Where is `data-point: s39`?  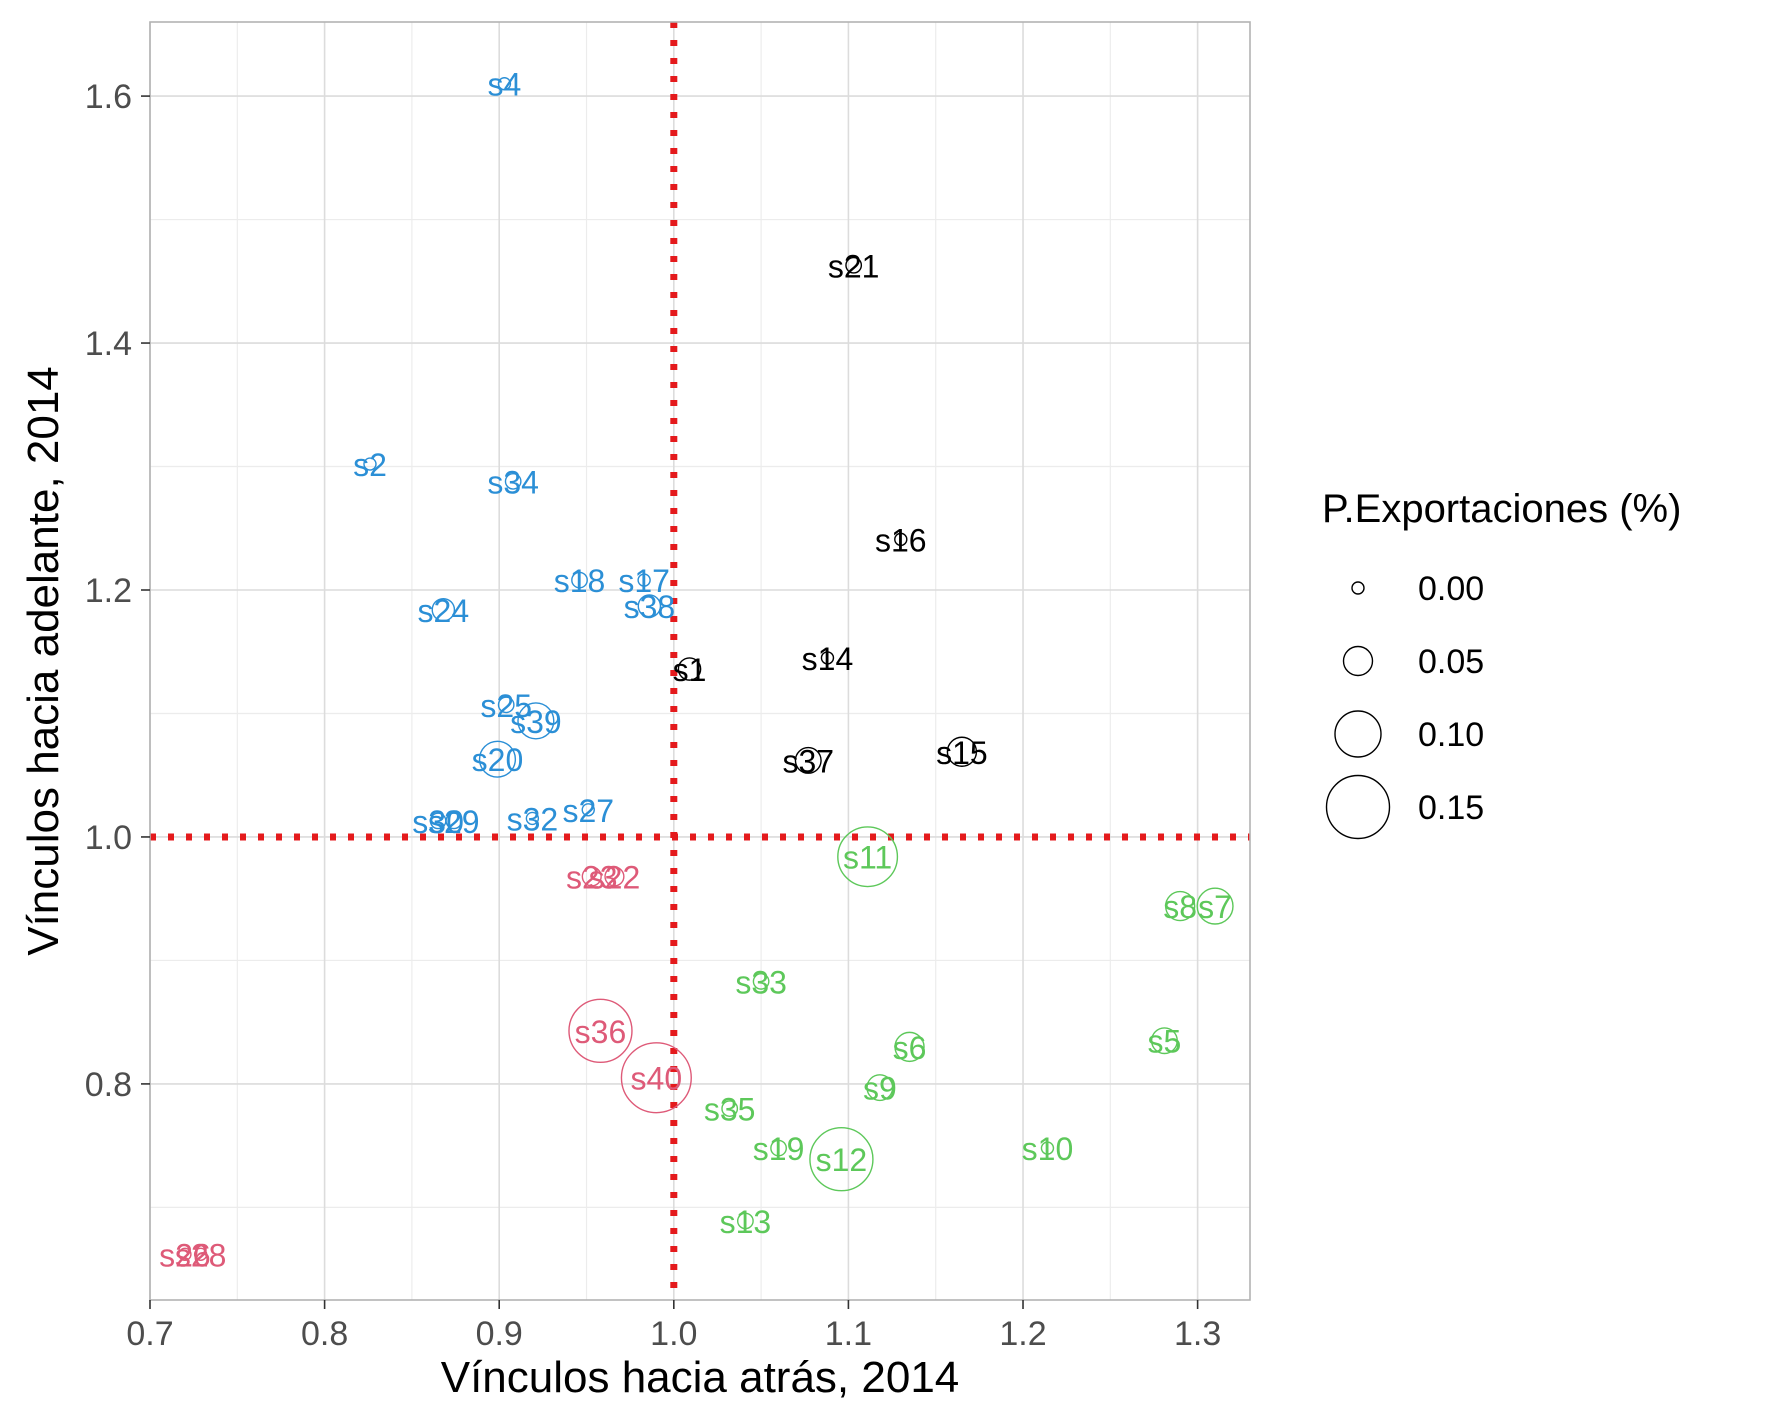
data-point: s39 is located at coordinates (536, 721).